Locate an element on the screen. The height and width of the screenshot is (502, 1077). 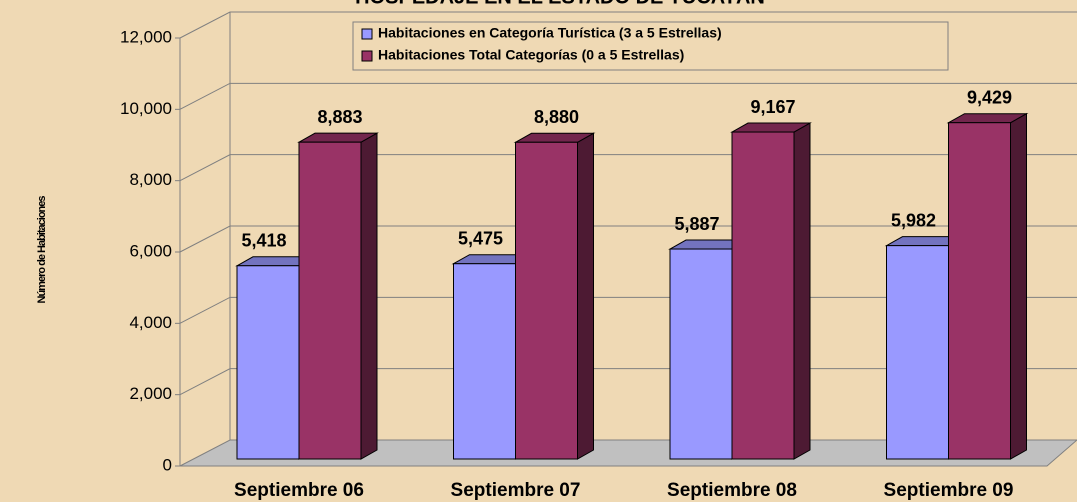
chart-title: HOSPEDAJE EN EL ESTADO DE YUCATÁN is located at coordinates (560, 4).